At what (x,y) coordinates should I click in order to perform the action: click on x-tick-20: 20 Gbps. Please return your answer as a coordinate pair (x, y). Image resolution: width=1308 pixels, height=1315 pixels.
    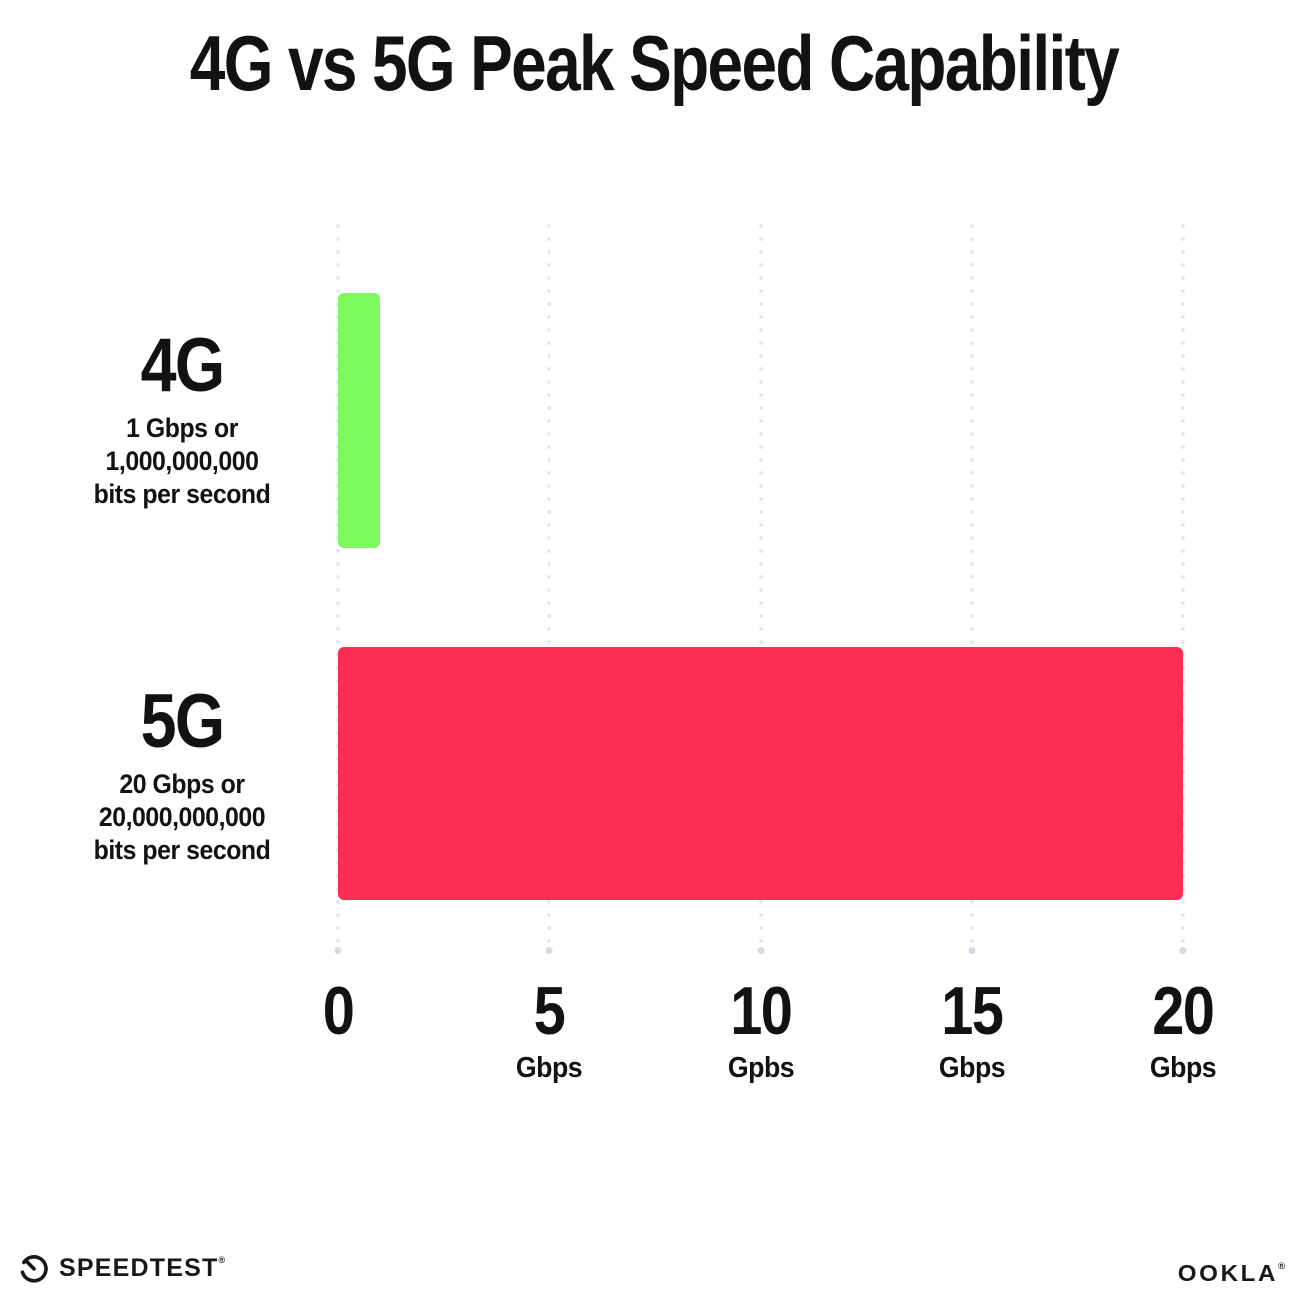
    Looking at the image, I should click on (1183, 1030).